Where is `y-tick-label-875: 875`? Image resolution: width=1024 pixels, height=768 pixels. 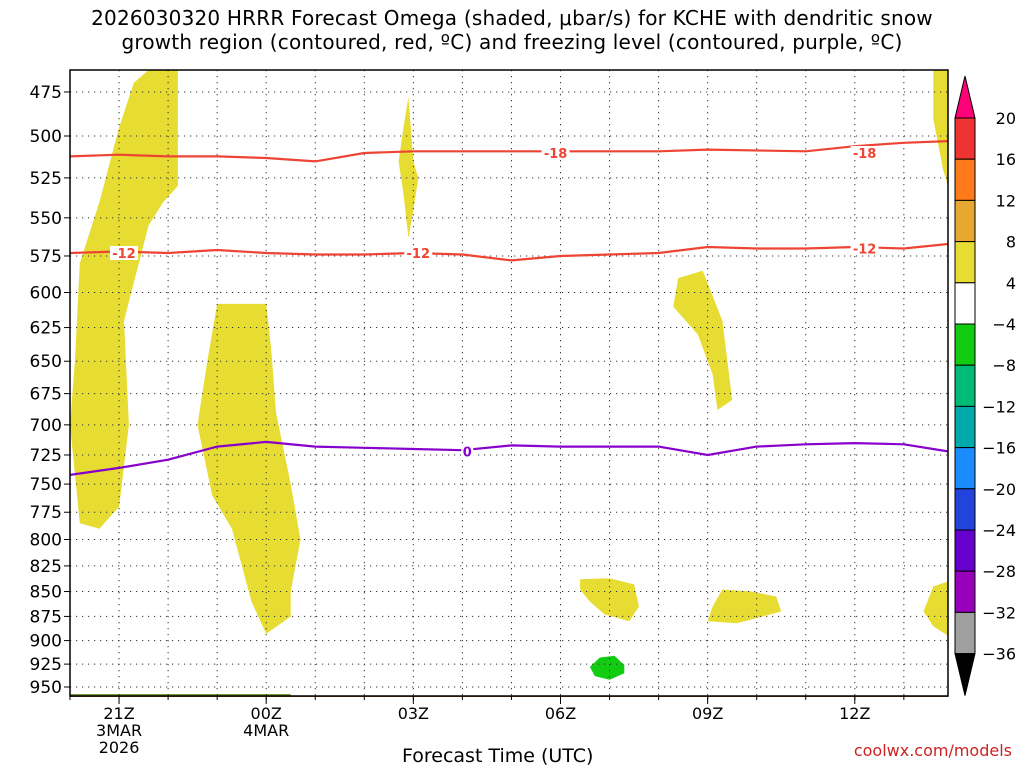
y-tick-label-875: 875 is located at coordinates (46, 617).